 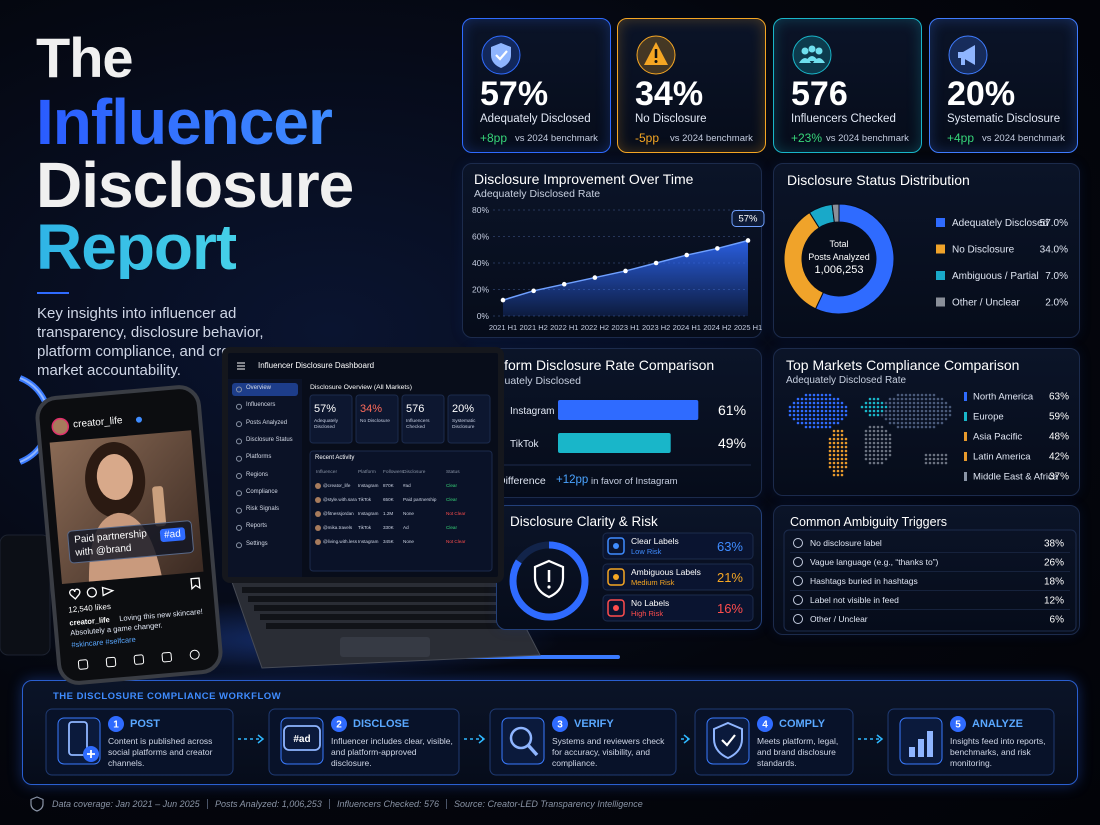 I want to click on step-number-circle, so click(x=116, y=724).